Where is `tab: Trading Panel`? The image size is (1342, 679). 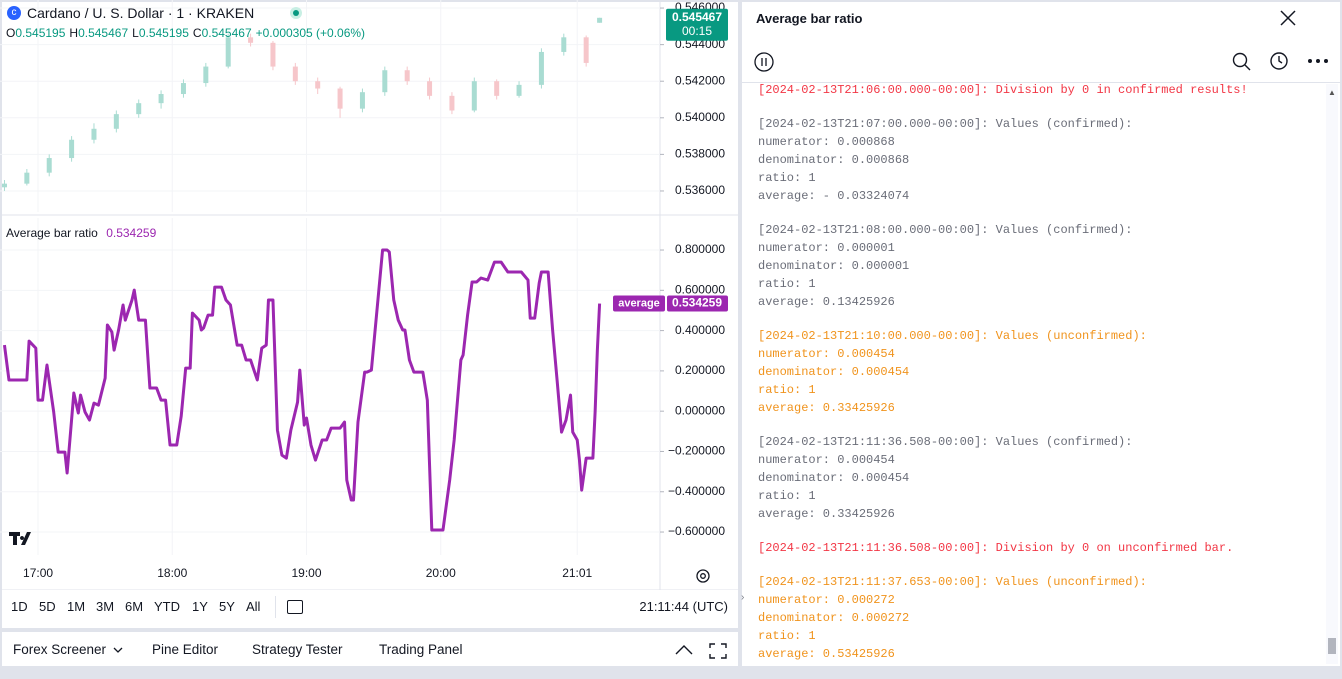
tab: Trading Panel is located at coordinates (421, 649).